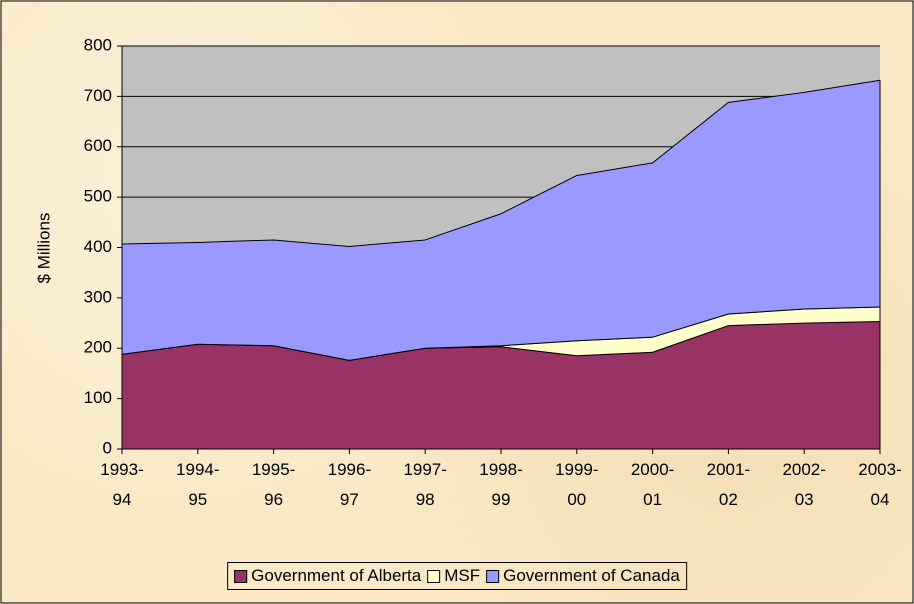 The image size is (914, 604). I want to click on x-tick-label: 1996-97, so click(349, 484).